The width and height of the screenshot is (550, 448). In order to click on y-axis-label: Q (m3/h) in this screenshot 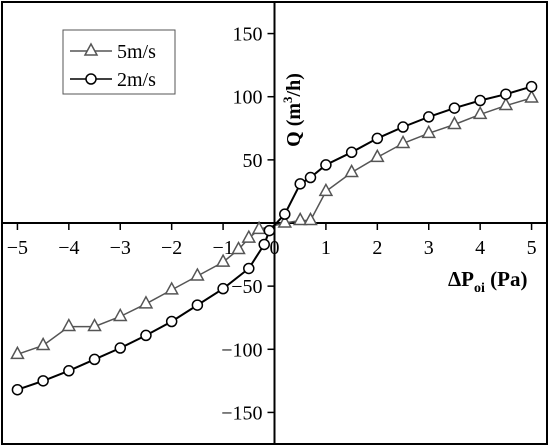, I will do `click(292, 110)`.